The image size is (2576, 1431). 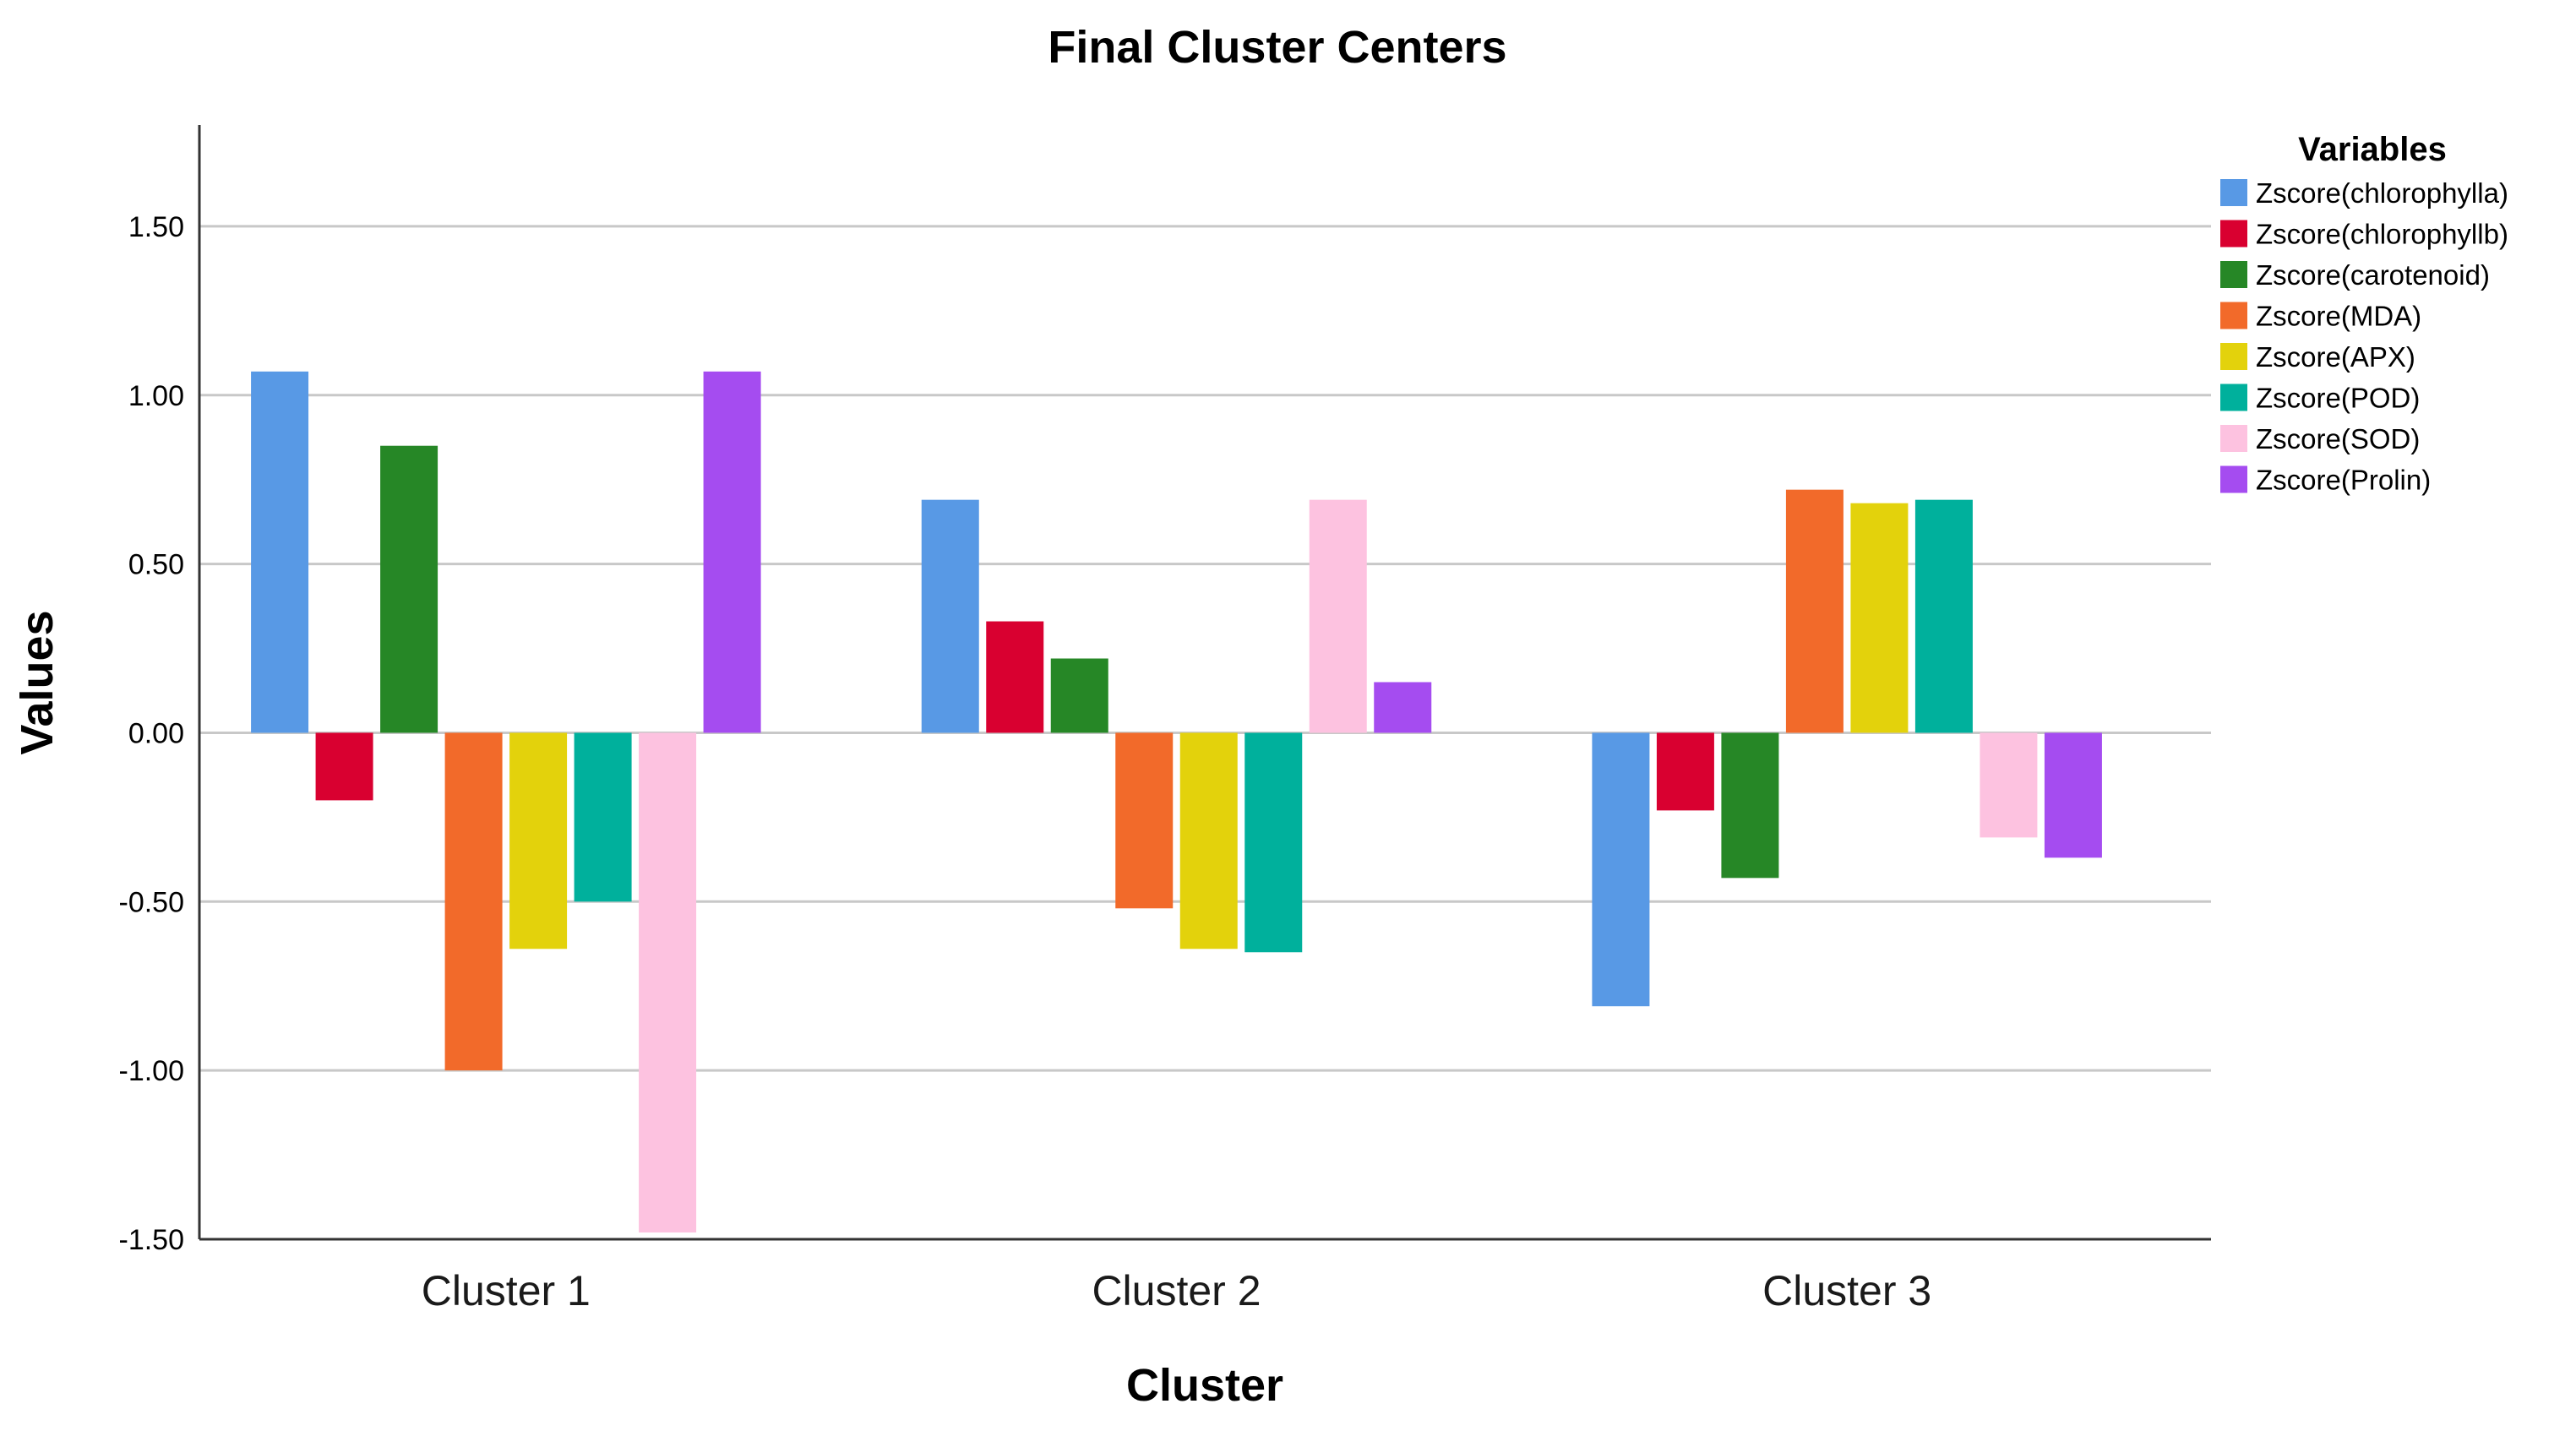 I want to click on y-tick-label: 1.00, so click(x=156, y=396).